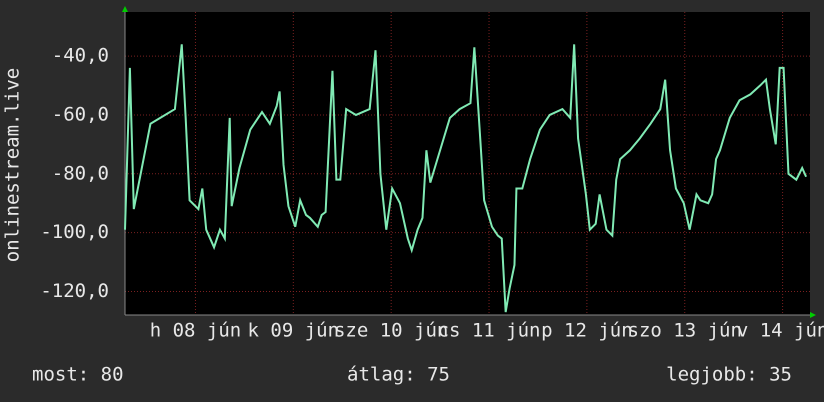 Image resolution: width=824 pixels, height=402 pixels. What do you see at coordinates (729, 375) in the screenshot?
I see `footer-stat: legjobb: 35` at bounding box center [729, 375].